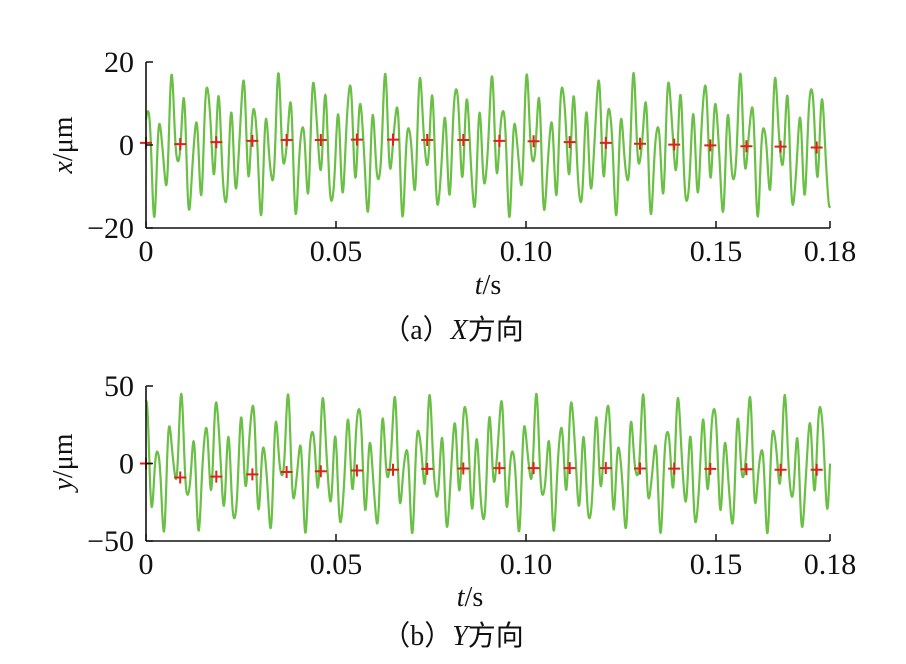 This screenshot has width=906, height=664. What do you see at coordinates (119, 386) in the screenshot?
I see `ytick-label: 50` at bounding box center [119, 386].